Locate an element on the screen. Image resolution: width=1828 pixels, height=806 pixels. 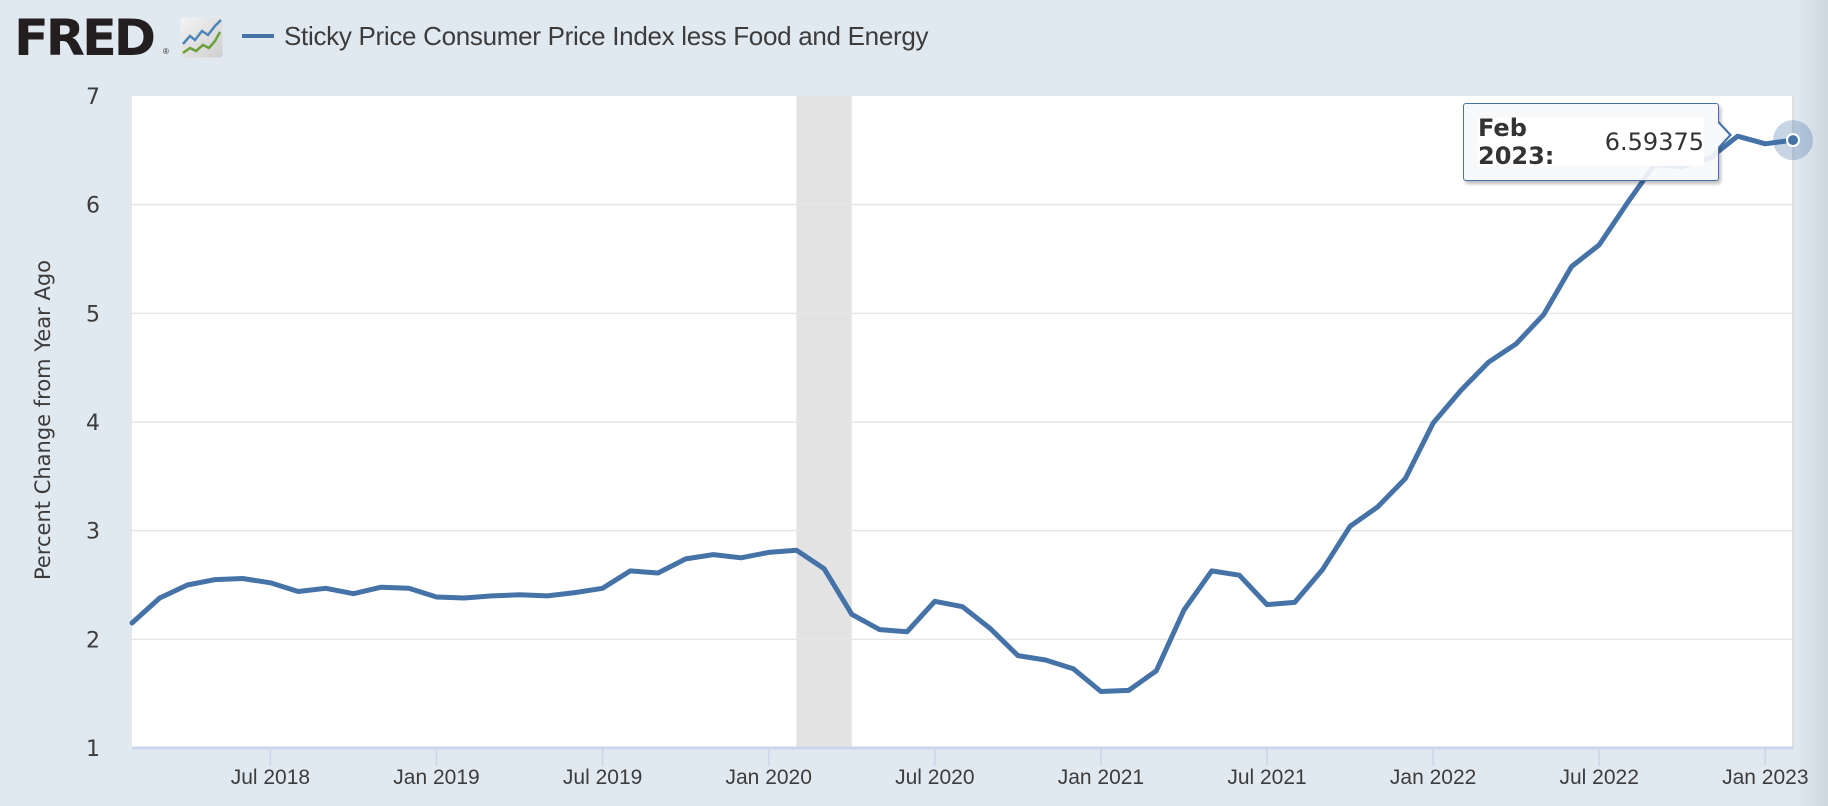
tooltip: Feb 2023: 6.59375 is located at coordinates (1591, 142).